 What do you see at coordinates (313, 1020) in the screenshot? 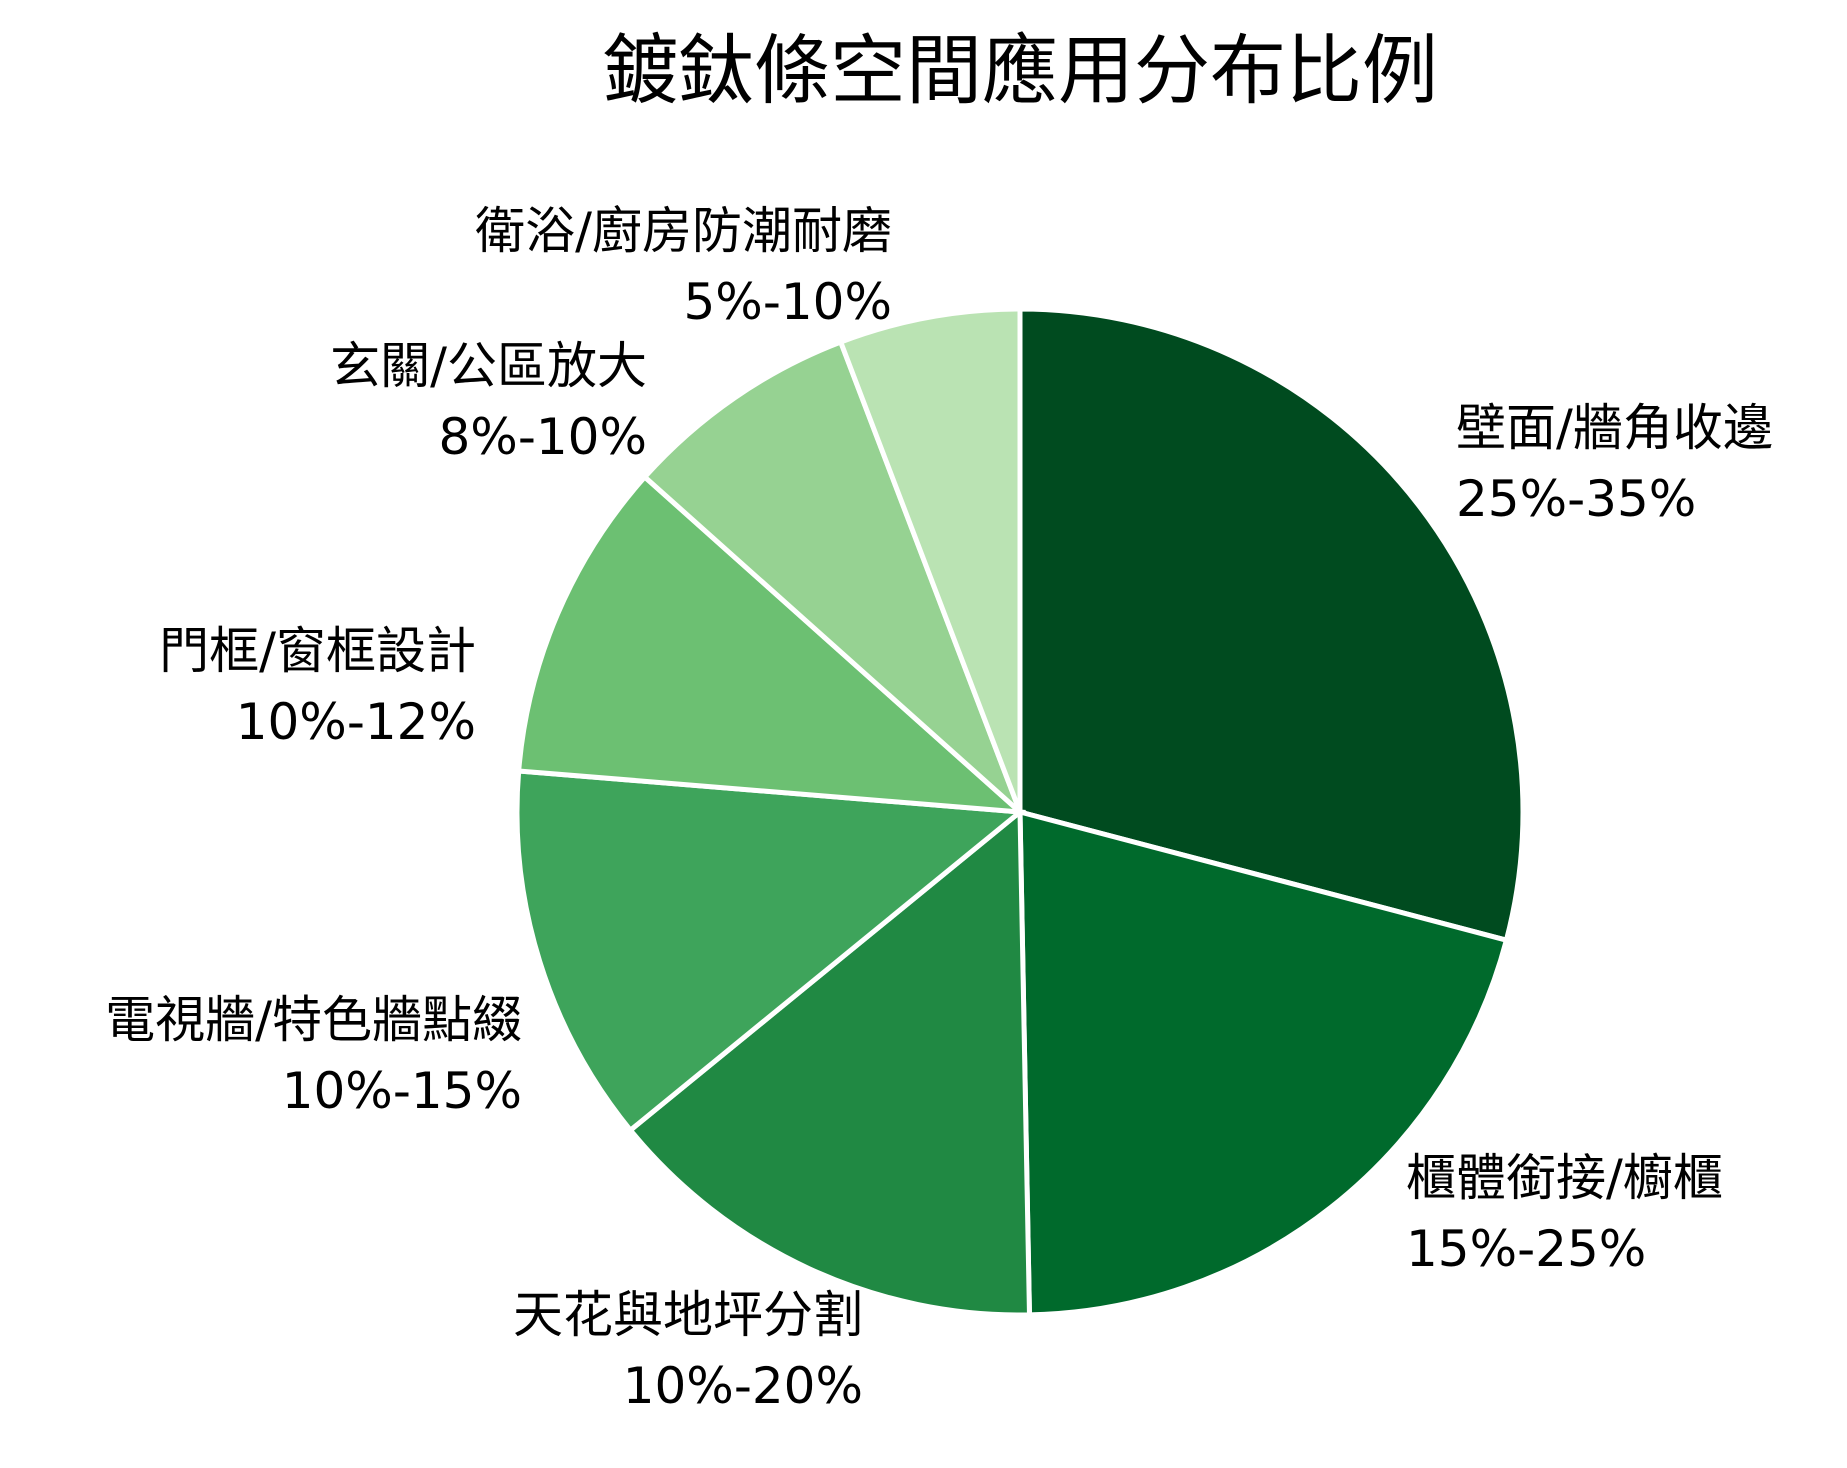
I see `slice-label-name-4: 電視牆/特色牆點綴` at bounding box center [313, 1020].